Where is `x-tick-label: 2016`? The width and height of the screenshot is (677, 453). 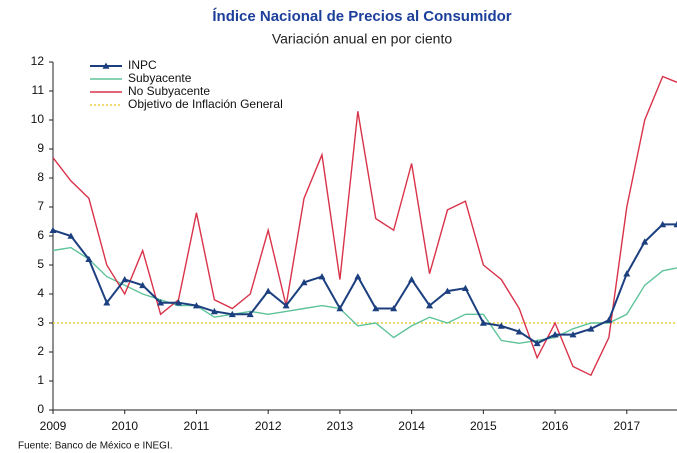
x-tick-label: 2016 is located at coordinates (555, 426).